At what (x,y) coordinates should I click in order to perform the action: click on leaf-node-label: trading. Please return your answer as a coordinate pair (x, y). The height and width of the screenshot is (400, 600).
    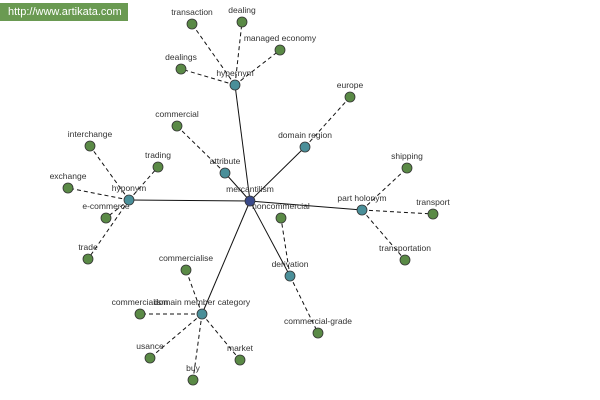
    Looking at the image, I should click on (158, 155).